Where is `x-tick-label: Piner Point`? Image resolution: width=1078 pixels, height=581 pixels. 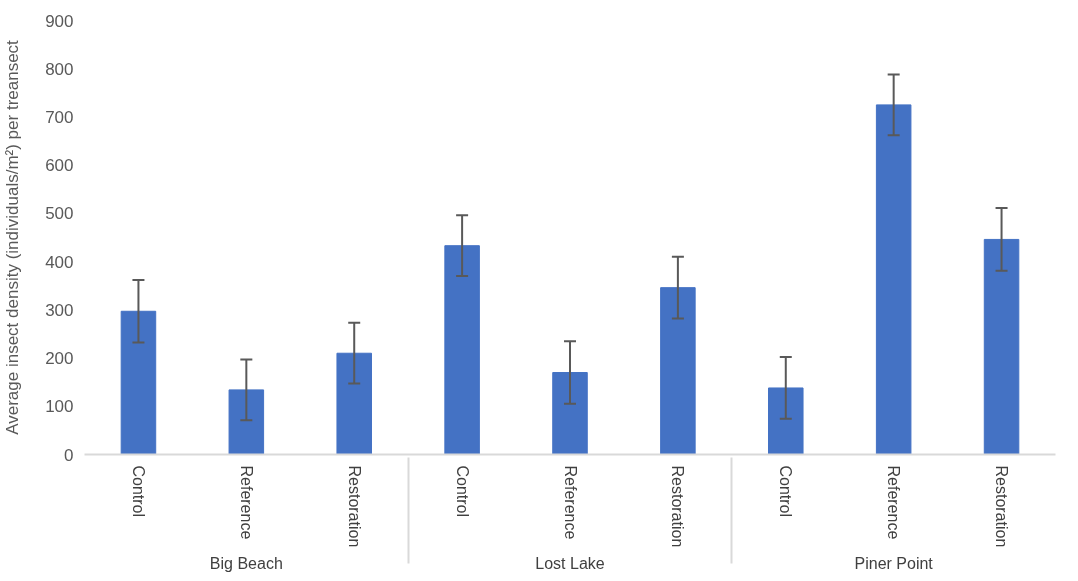
x-tick-label: Piner Point is located at coordinates (894, 564).